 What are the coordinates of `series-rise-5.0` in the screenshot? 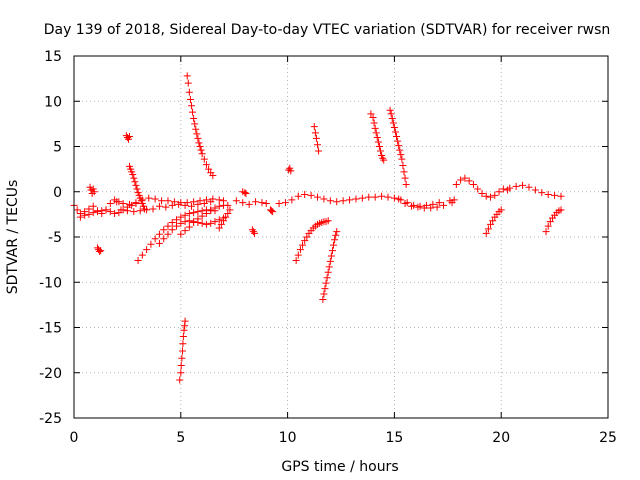 It's located at (204, 219).